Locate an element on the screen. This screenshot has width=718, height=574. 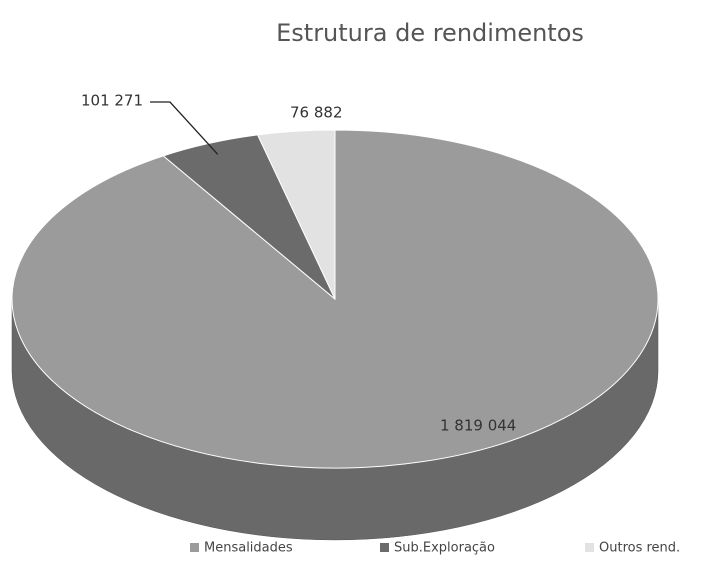
pie-slice is located at coordinates (296, 214).